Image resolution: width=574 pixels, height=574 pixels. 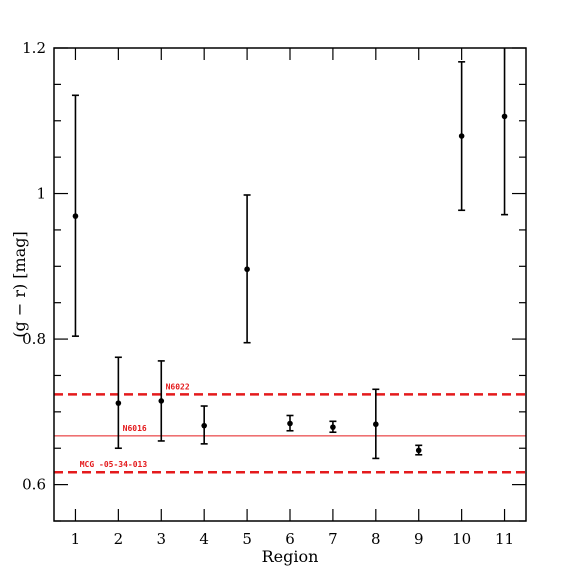 I want to click on x-tick-label: 9, so click(x=419, y=539).